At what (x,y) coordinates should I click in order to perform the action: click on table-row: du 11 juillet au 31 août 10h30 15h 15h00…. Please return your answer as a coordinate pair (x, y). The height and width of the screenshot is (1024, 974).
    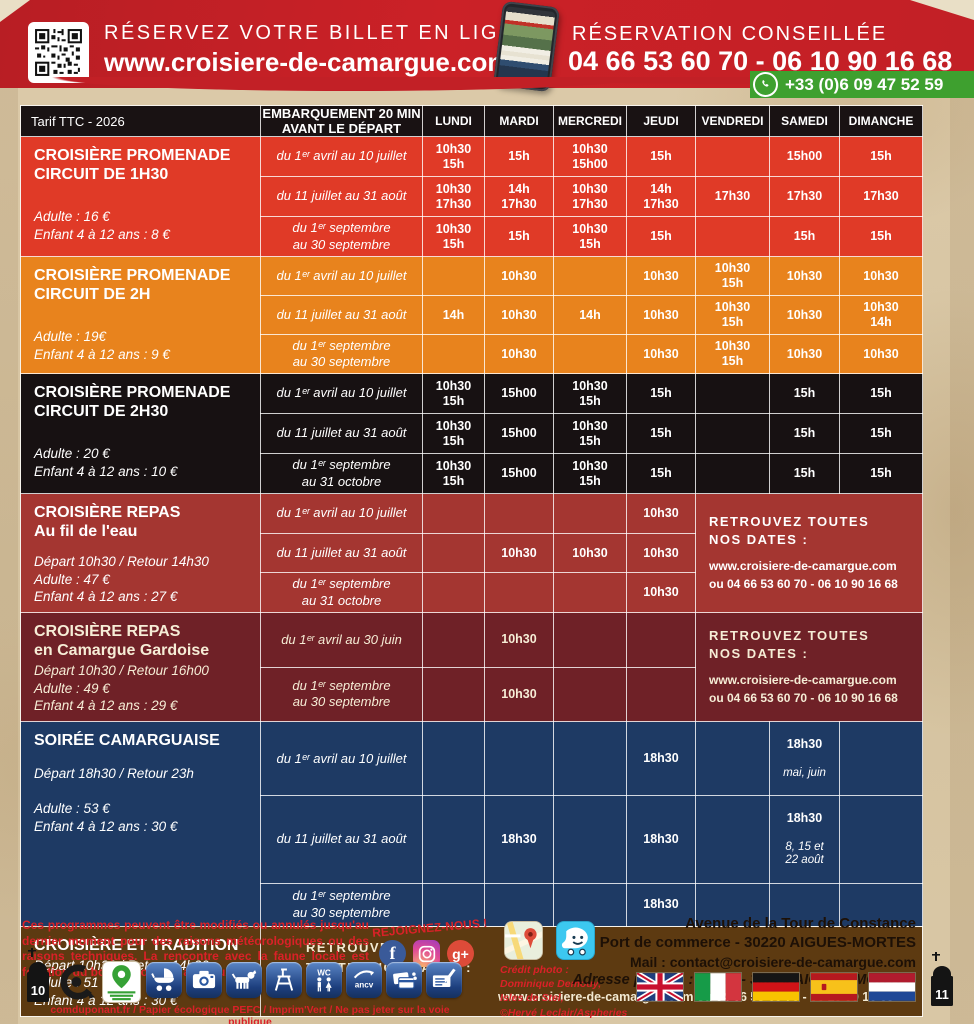
    Looking at the image, I should click on (472, 433).